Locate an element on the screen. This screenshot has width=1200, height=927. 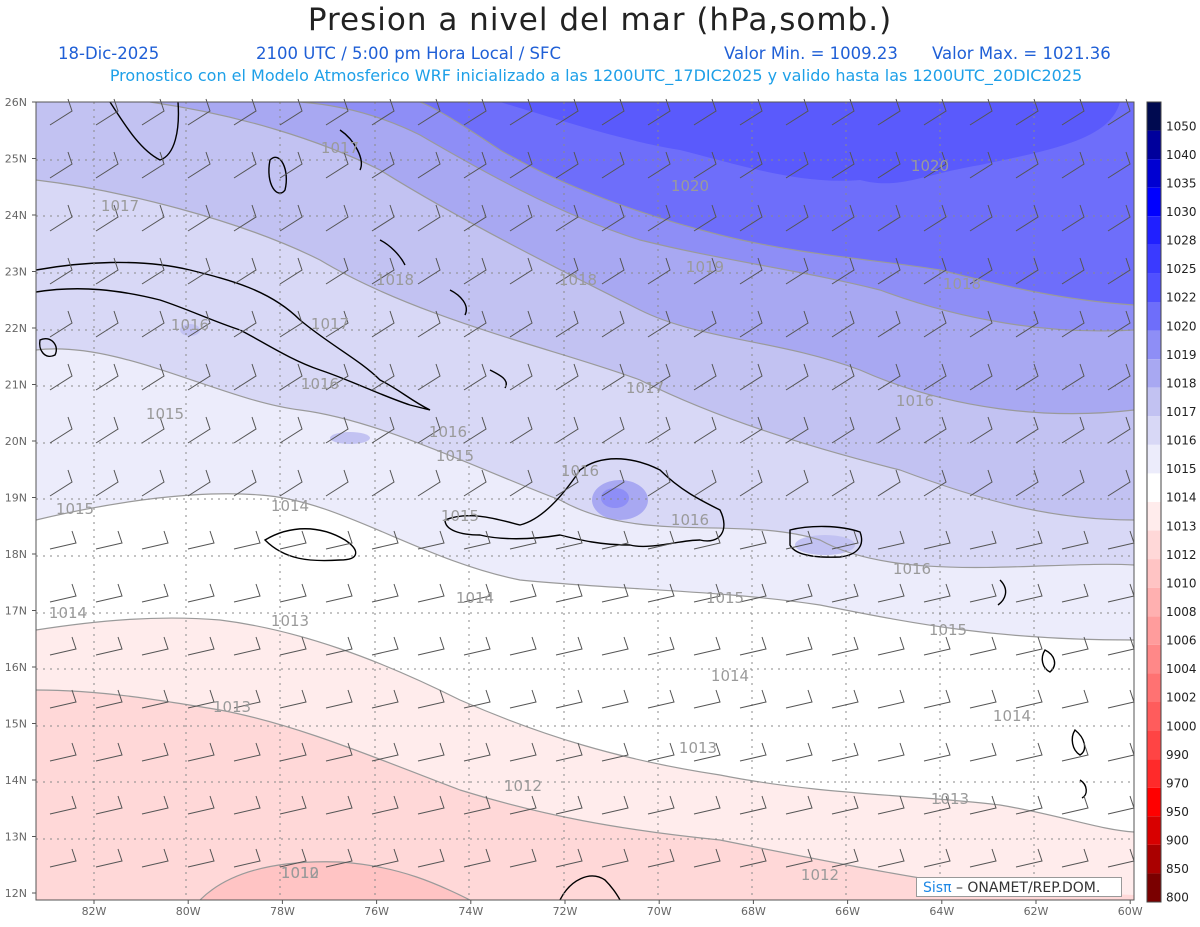
lon-label: 68W is located at coordinates (753, 911).